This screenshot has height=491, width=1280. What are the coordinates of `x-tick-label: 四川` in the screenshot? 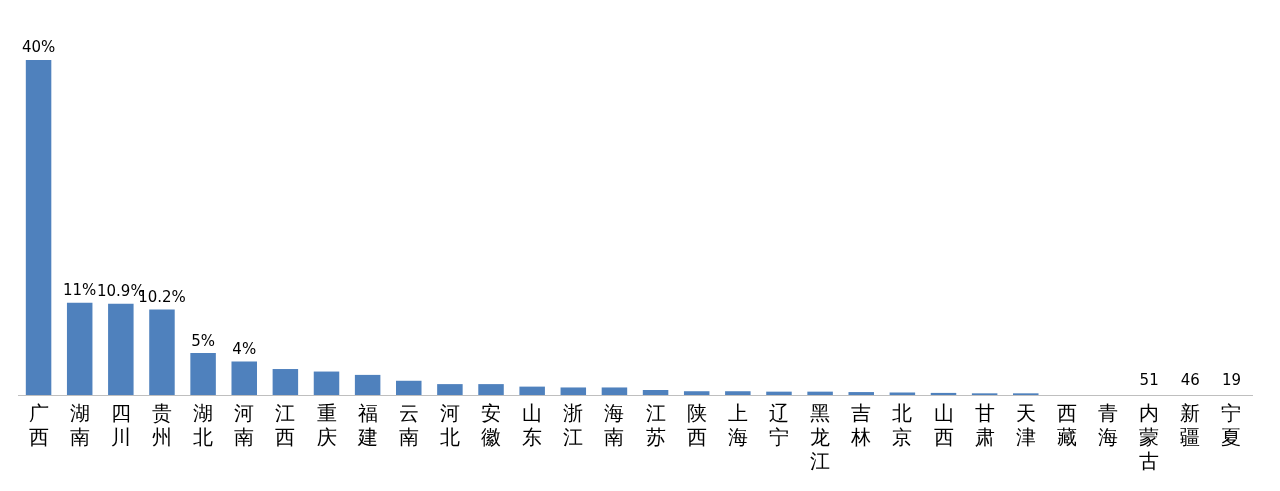 It's located at (120, 425).